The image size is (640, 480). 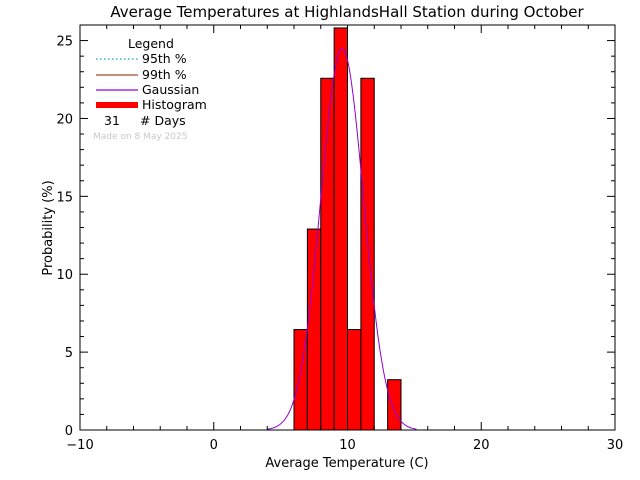 What do you see at coordinates (164, 58) in the screenshot?
I see `legend-label-0: 95th %` at bounding box center [164, 58].